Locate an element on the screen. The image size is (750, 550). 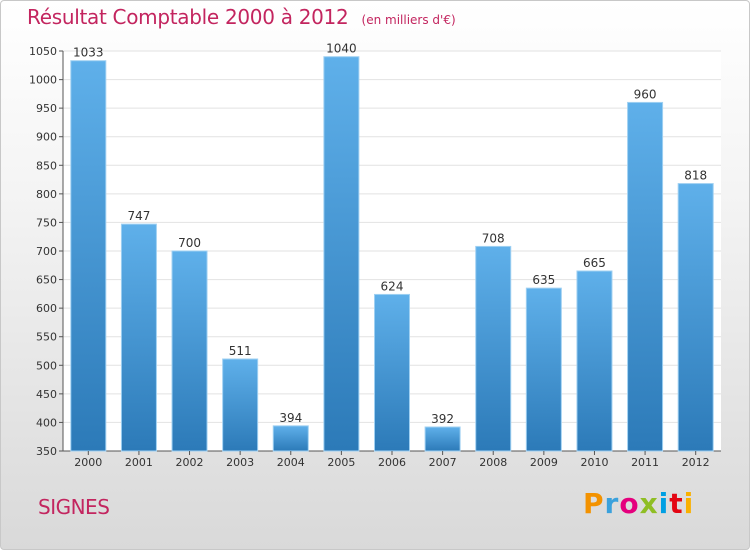
data-label: 708 is located at coordinates (493, 238).